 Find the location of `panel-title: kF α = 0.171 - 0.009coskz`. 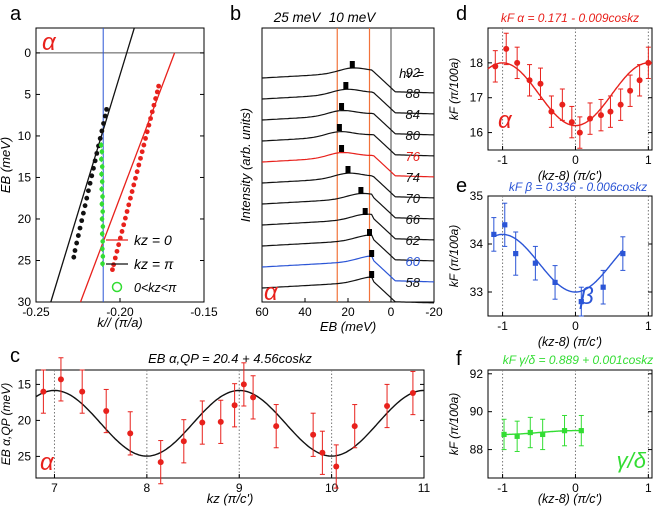

panel-title: kF α = 0.171 - 0.009coskz is located at coordinates (570, 18).